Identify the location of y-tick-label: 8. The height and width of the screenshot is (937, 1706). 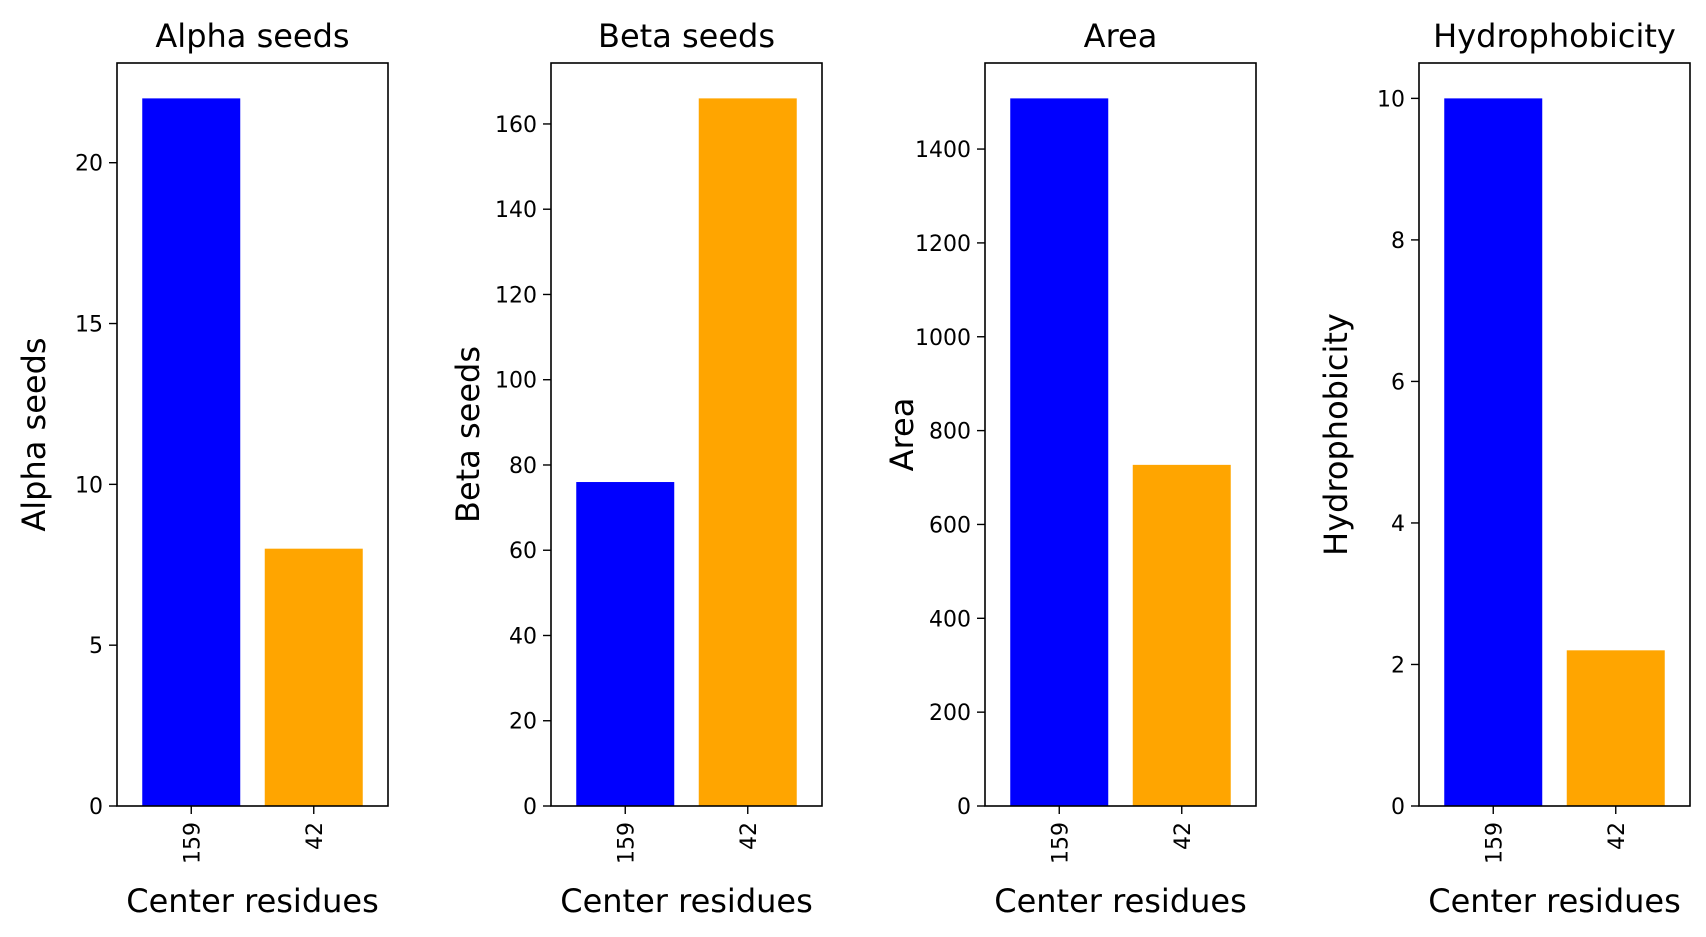
(1398, 241).